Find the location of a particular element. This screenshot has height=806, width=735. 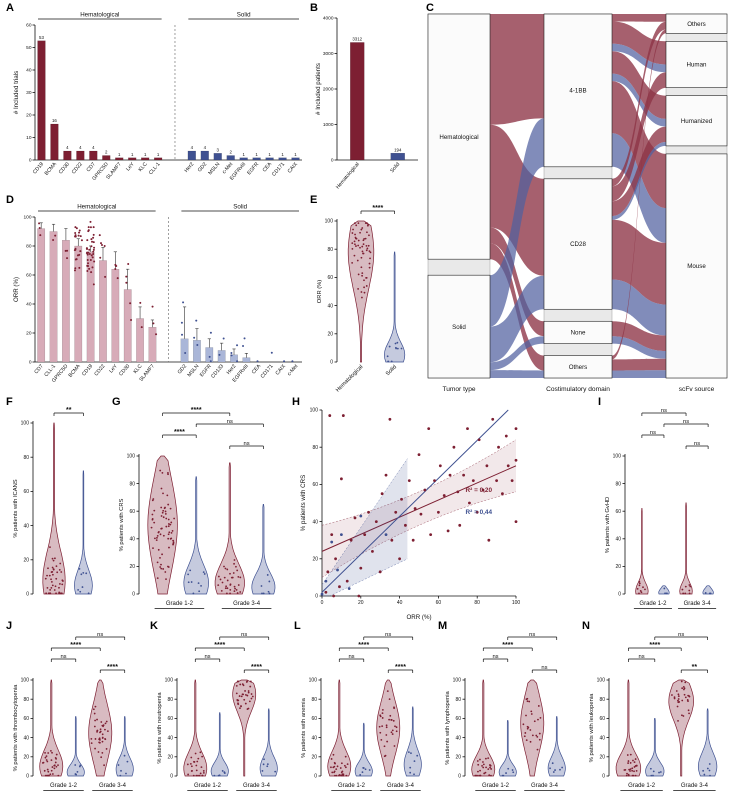

panel-a-letter: A is located at coordinates (10, 8).